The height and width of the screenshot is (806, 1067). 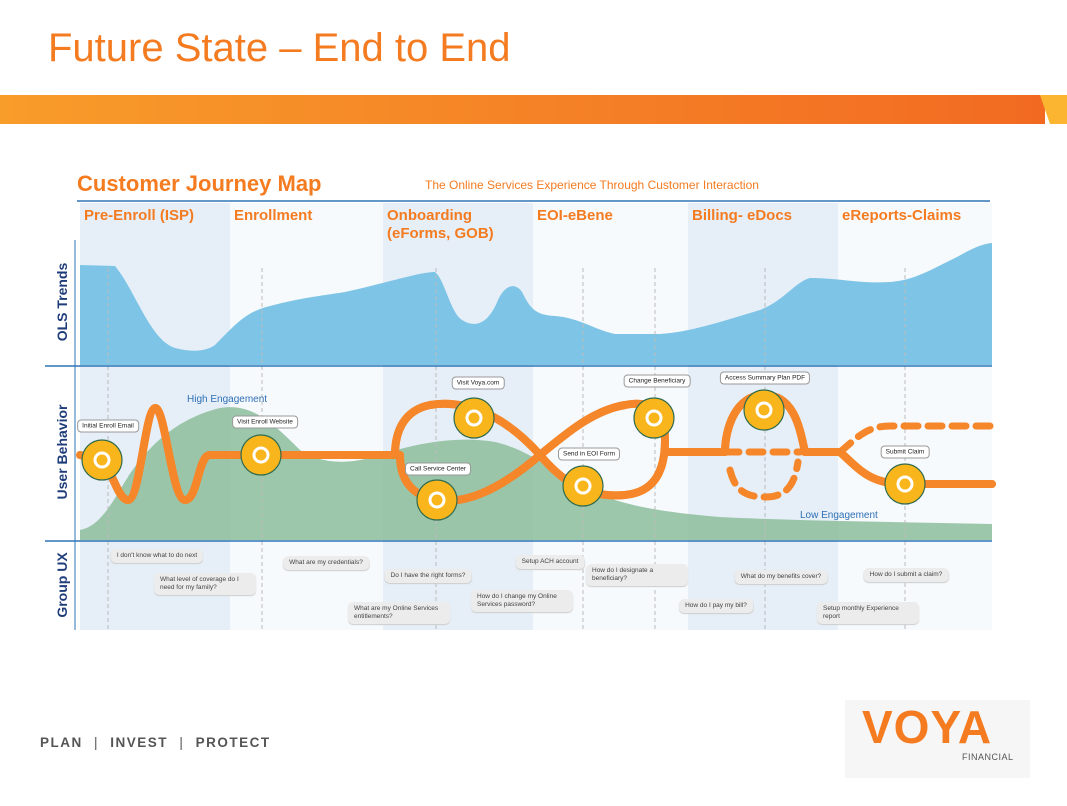 I want to click on logo-sub: FINANCIAL, so click(x=988, y=757).